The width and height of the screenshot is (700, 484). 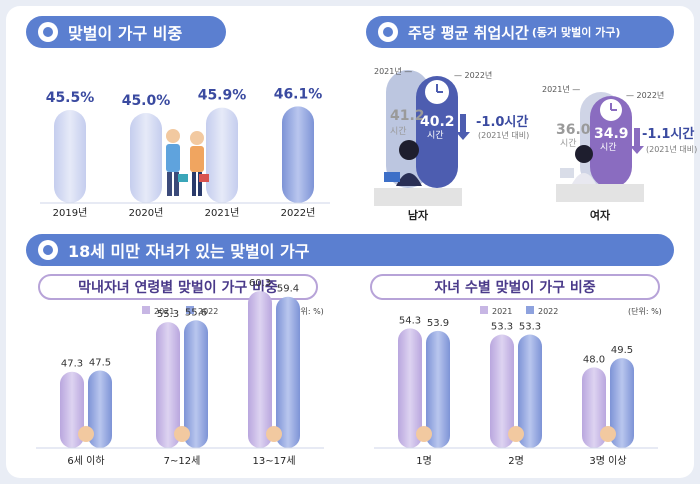 What do you see at coordinates (584, 154) in the screenshot?
I see `woman-worker-illustration` at bounding box center [584, 154].